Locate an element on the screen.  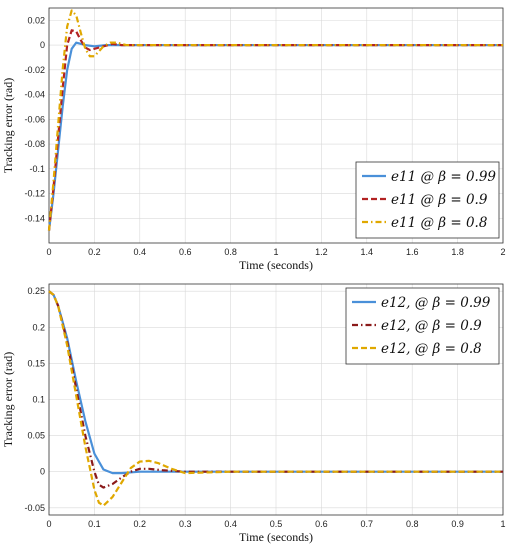
x-tick-label: 1.4 is located at coordinates (367, 252).